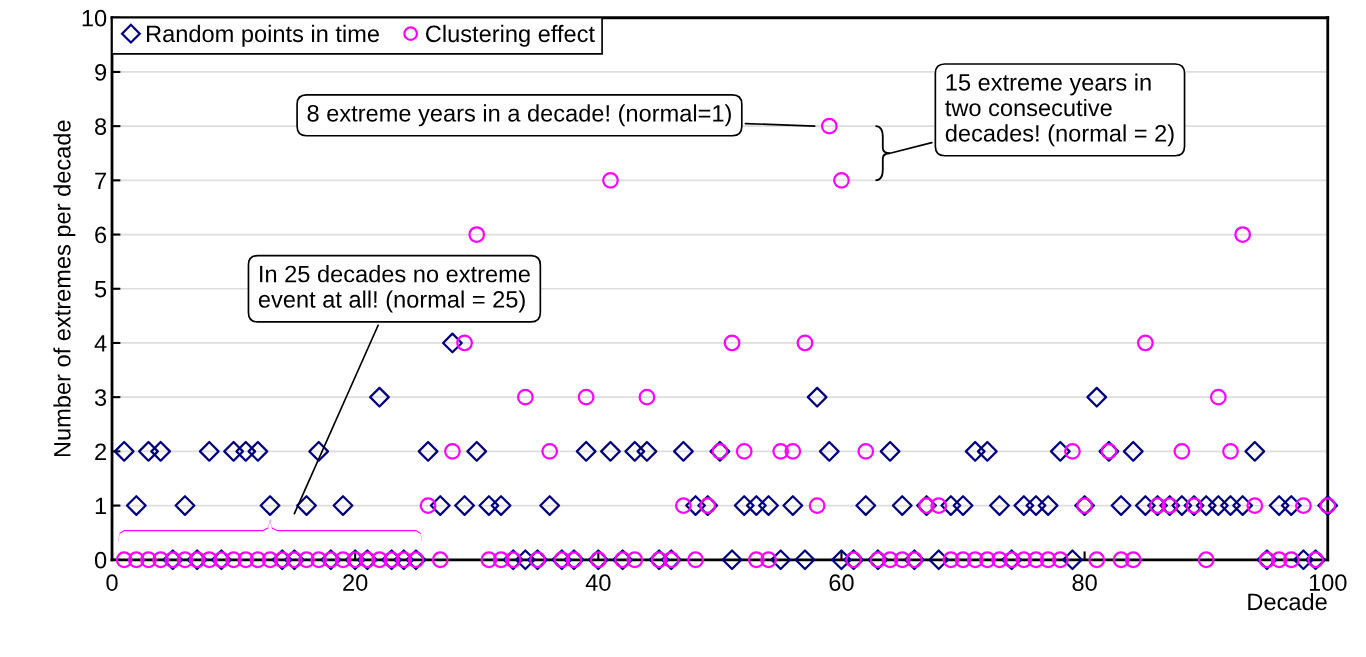 The height and width of the screenshot is (657, 1366). Describe the element at coordinates (1084, 582) in the screenshot. I see `x-tick-label: 80` at that location.